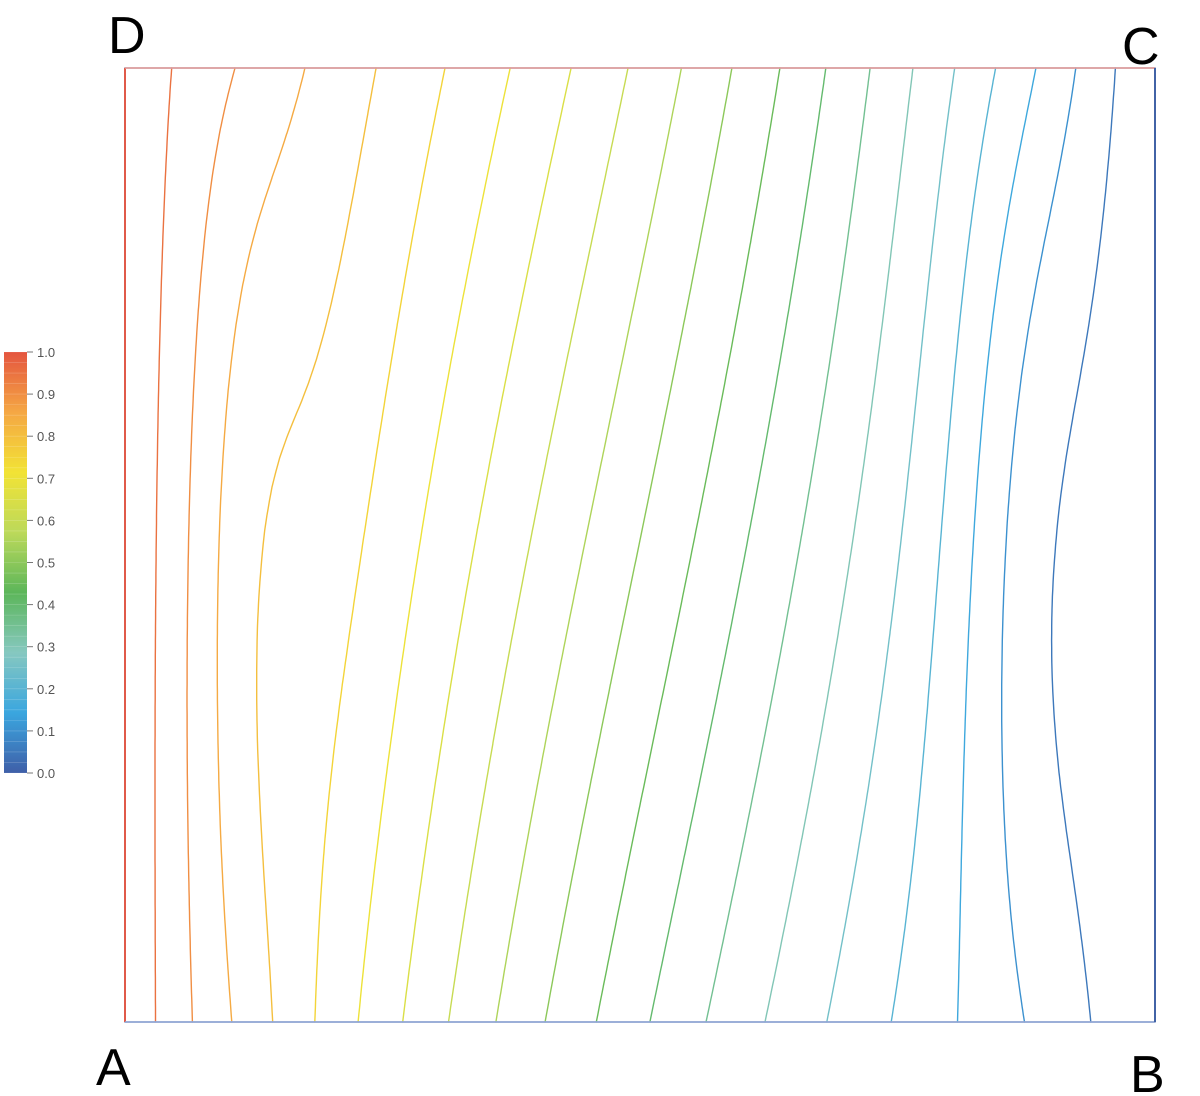 The height and width of the screenshot is (1096, 1200). What do you see at coordinates (46, 689) in the screenshot?
I see `colorbar-tick-label: 0.2` at bounding box center [46, 689].